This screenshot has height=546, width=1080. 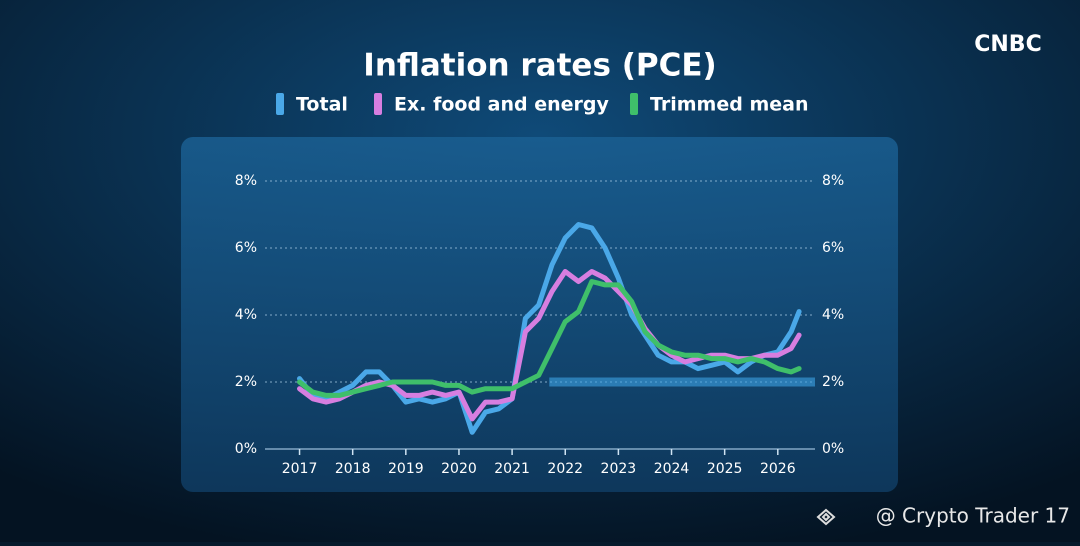 What do you see at coordinates (501, 105) in the screenshot?
I see `legend-label: Ex. food and energy` at bounding box center [501, 105].